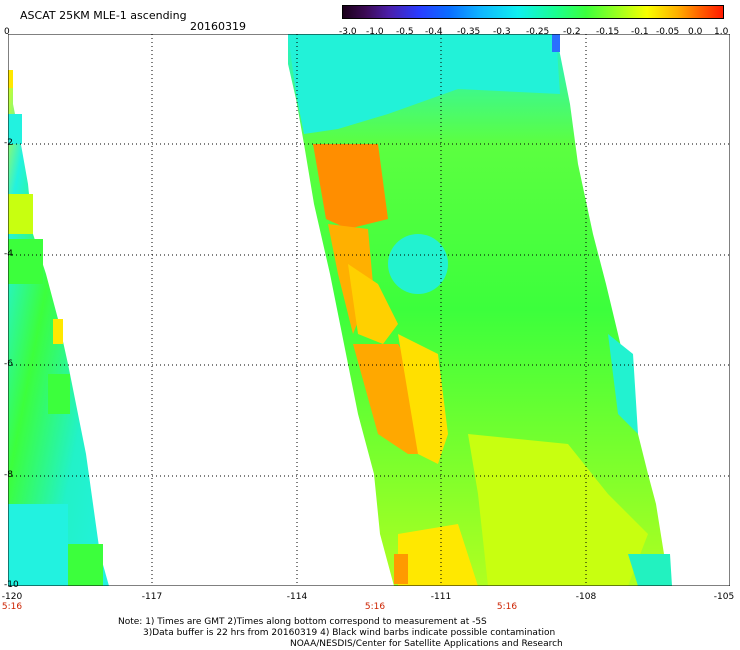  Describe the element at coordinates (375, 32) in the screenshot. I see `colorbar-label: -1.0` at that location.